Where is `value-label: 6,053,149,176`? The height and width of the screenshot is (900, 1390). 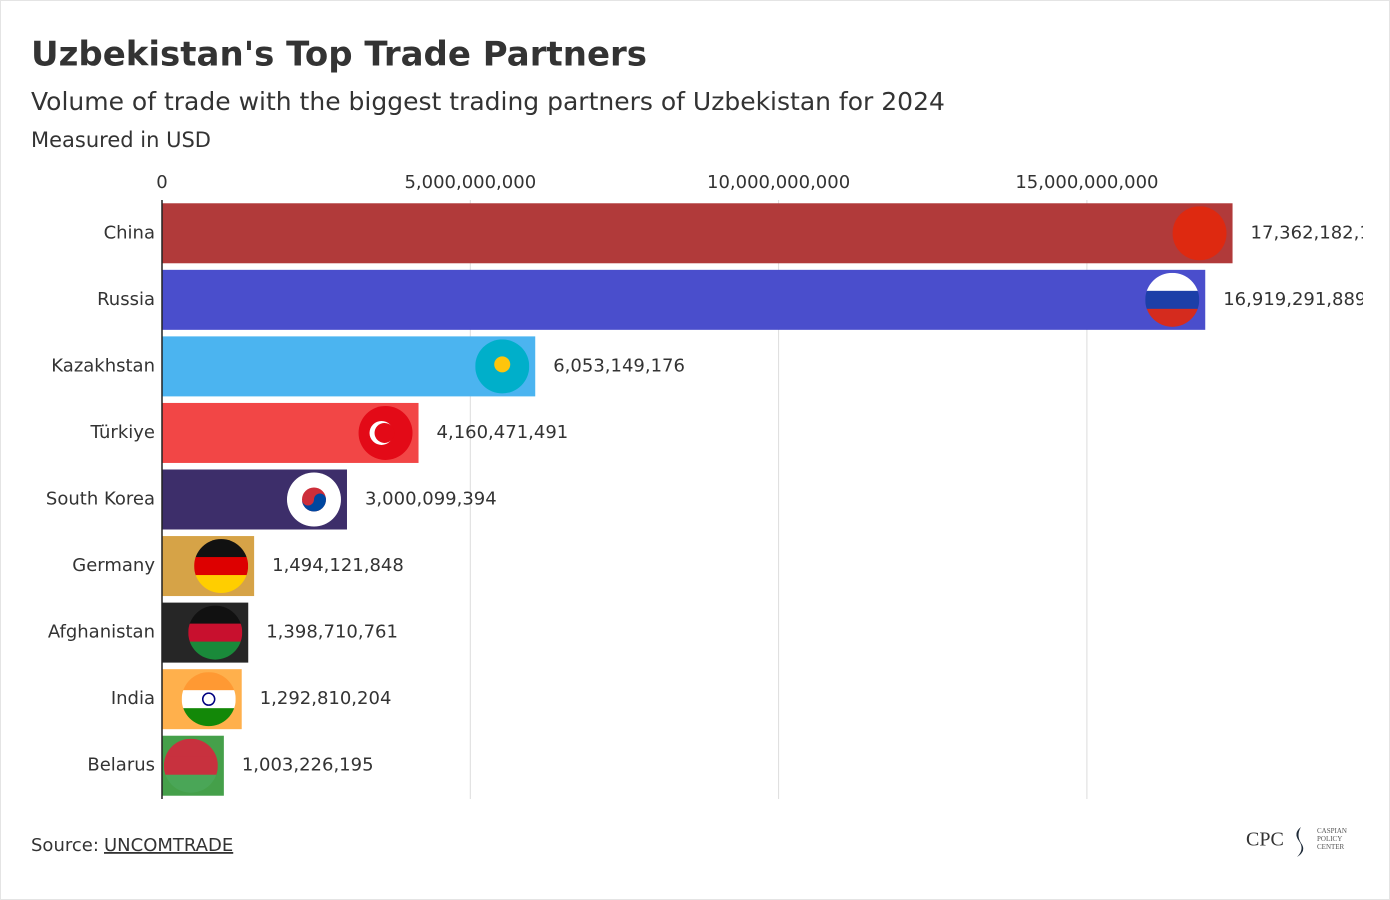 value-label: 6,053,149,176 is located at coordinates (619, 365).